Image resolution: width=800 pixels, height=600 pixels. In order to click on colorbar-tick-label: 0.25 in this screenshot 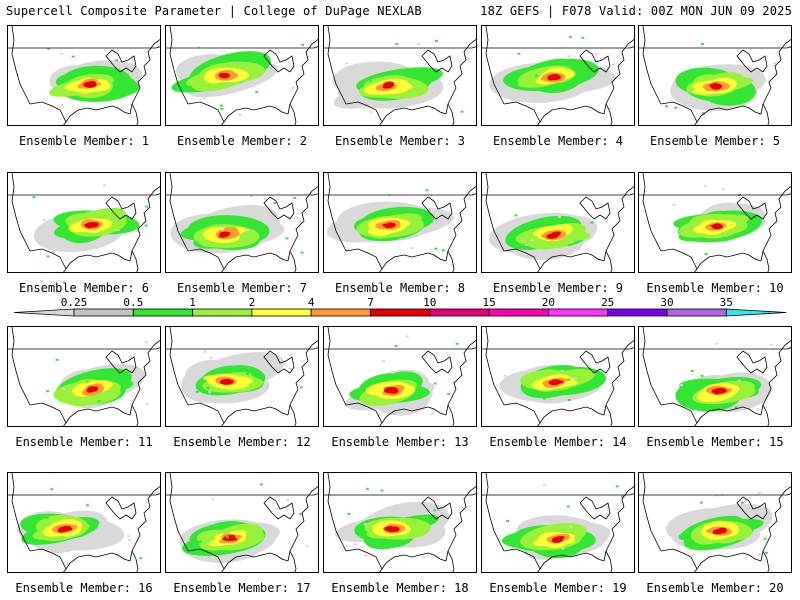, I will do `click(74, 302)`.